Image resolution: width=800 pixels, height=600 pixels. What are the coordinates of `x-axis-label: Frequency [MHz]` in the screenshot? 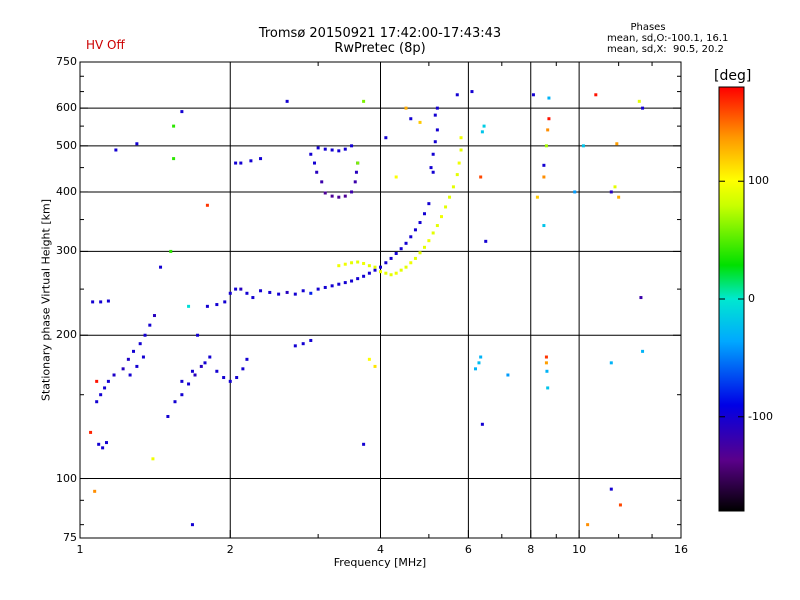 It's located at (380, 562).